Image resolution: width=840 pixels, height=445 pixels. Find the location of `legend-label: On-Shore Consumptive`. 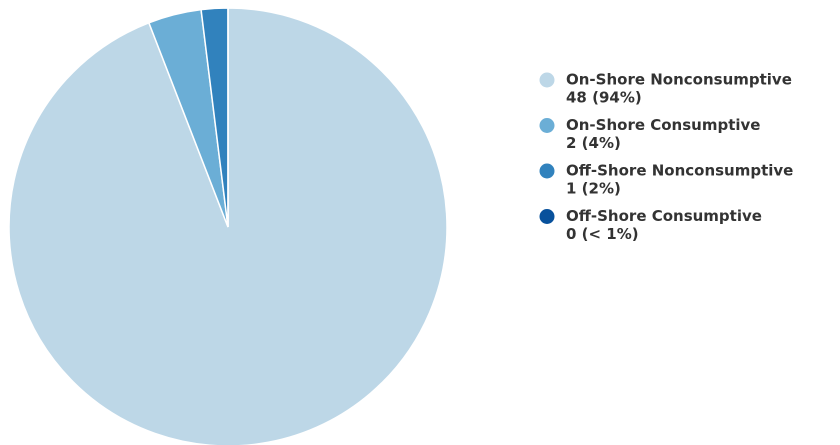

legend-label: On-Shore Consumptive is located at coordinates (663, 125).